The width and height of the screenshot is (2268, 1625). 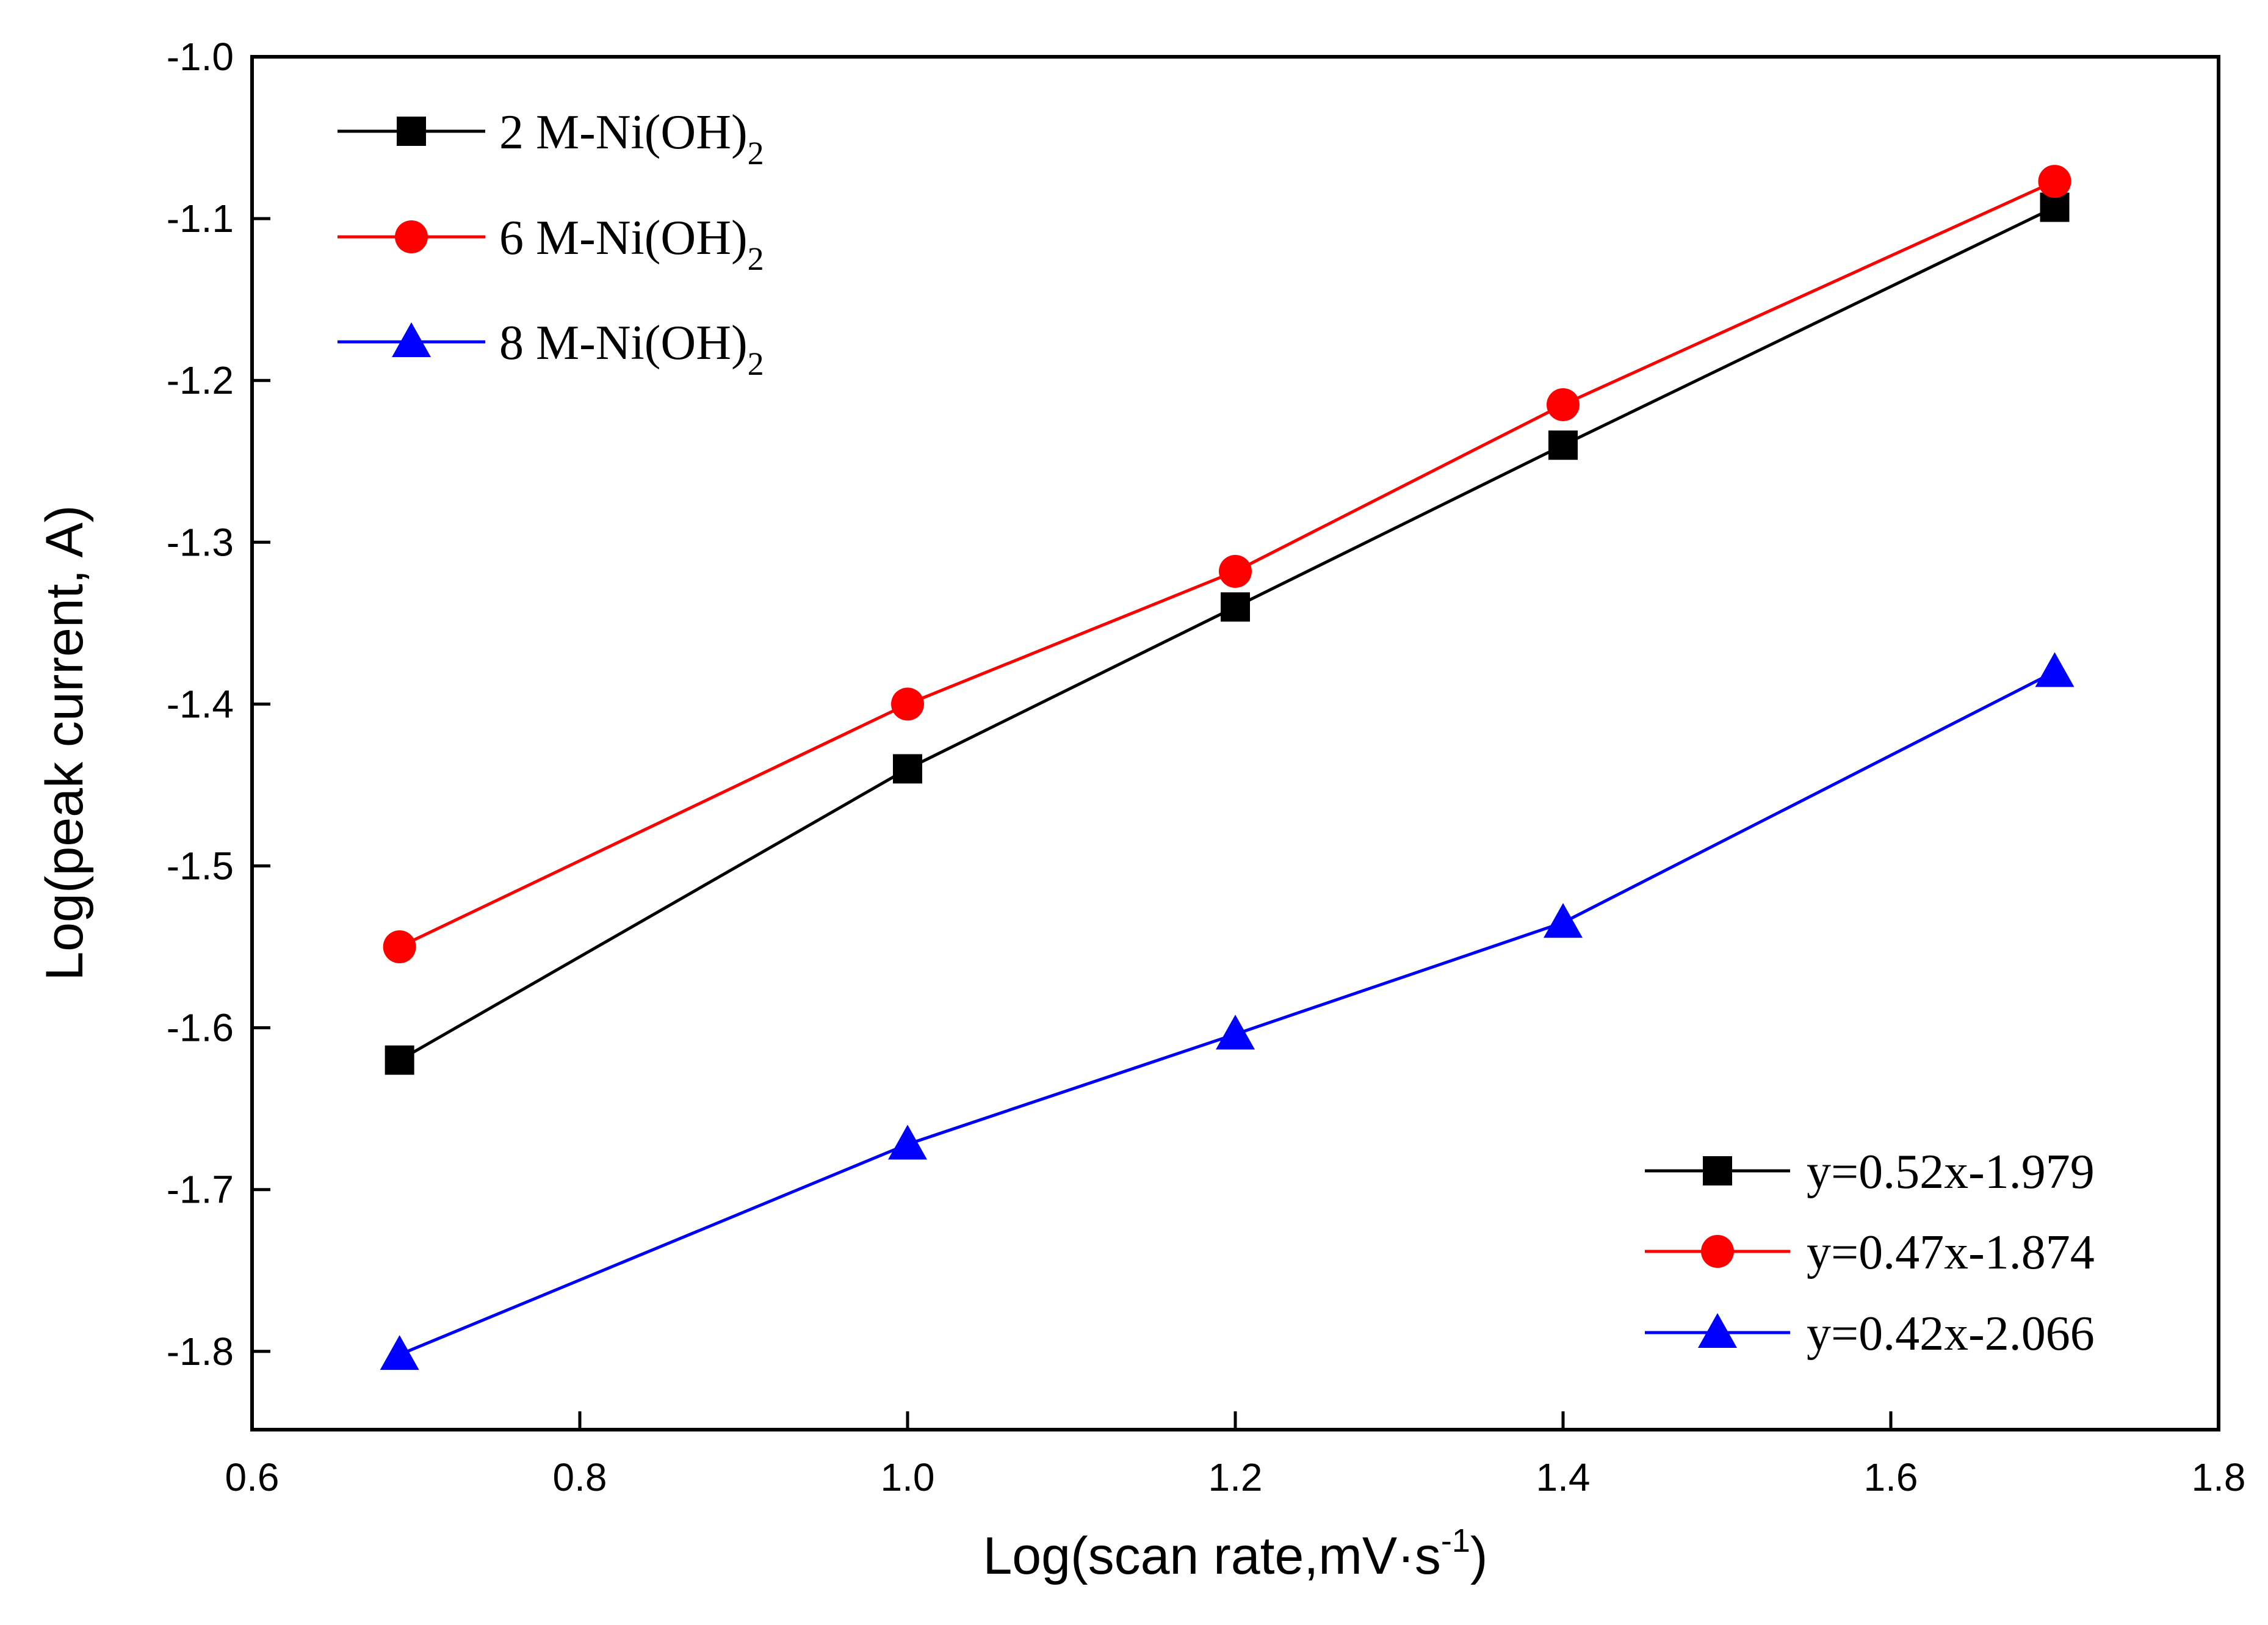 I want to click on legend: 2 M-Ni(OH)2 6 M-Ni(OH)2 8 M-Ni(OH)2, so click(x=551, y=244).